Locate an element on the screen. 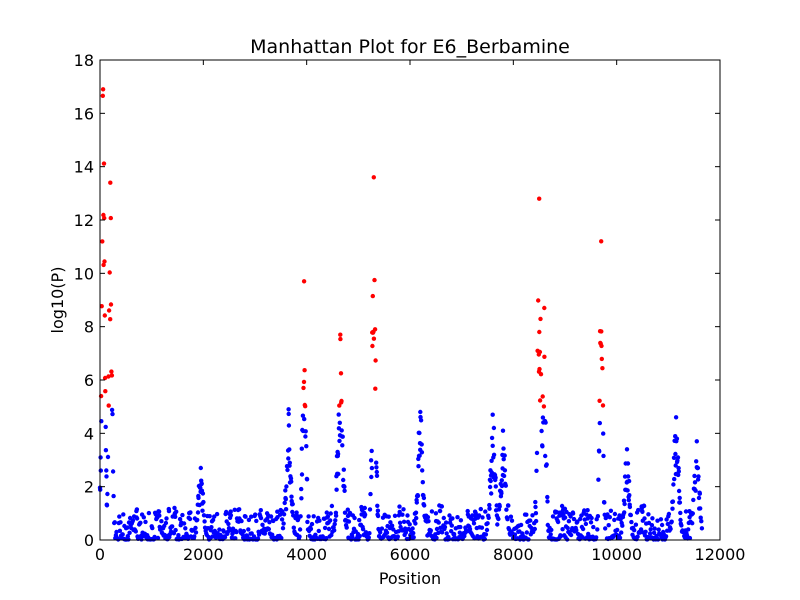  y-tick-label: 14 is located at coordinates (84, 167).